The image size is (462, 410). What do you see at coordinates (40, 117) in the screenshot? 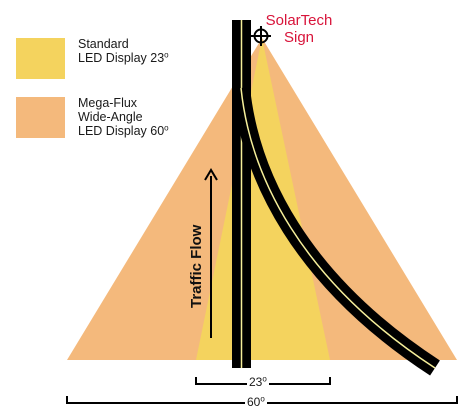
I see `legend-swatch-megaflux` at bounding box center [40, 117].